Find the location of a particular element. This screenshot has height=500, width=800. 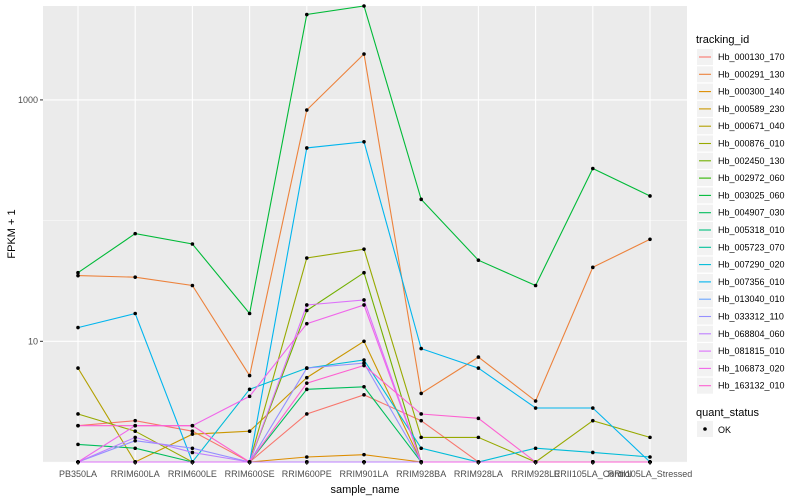

legend-label-Hb_163132_010: Hb_163132_010 is located at coordinates (751, 386).